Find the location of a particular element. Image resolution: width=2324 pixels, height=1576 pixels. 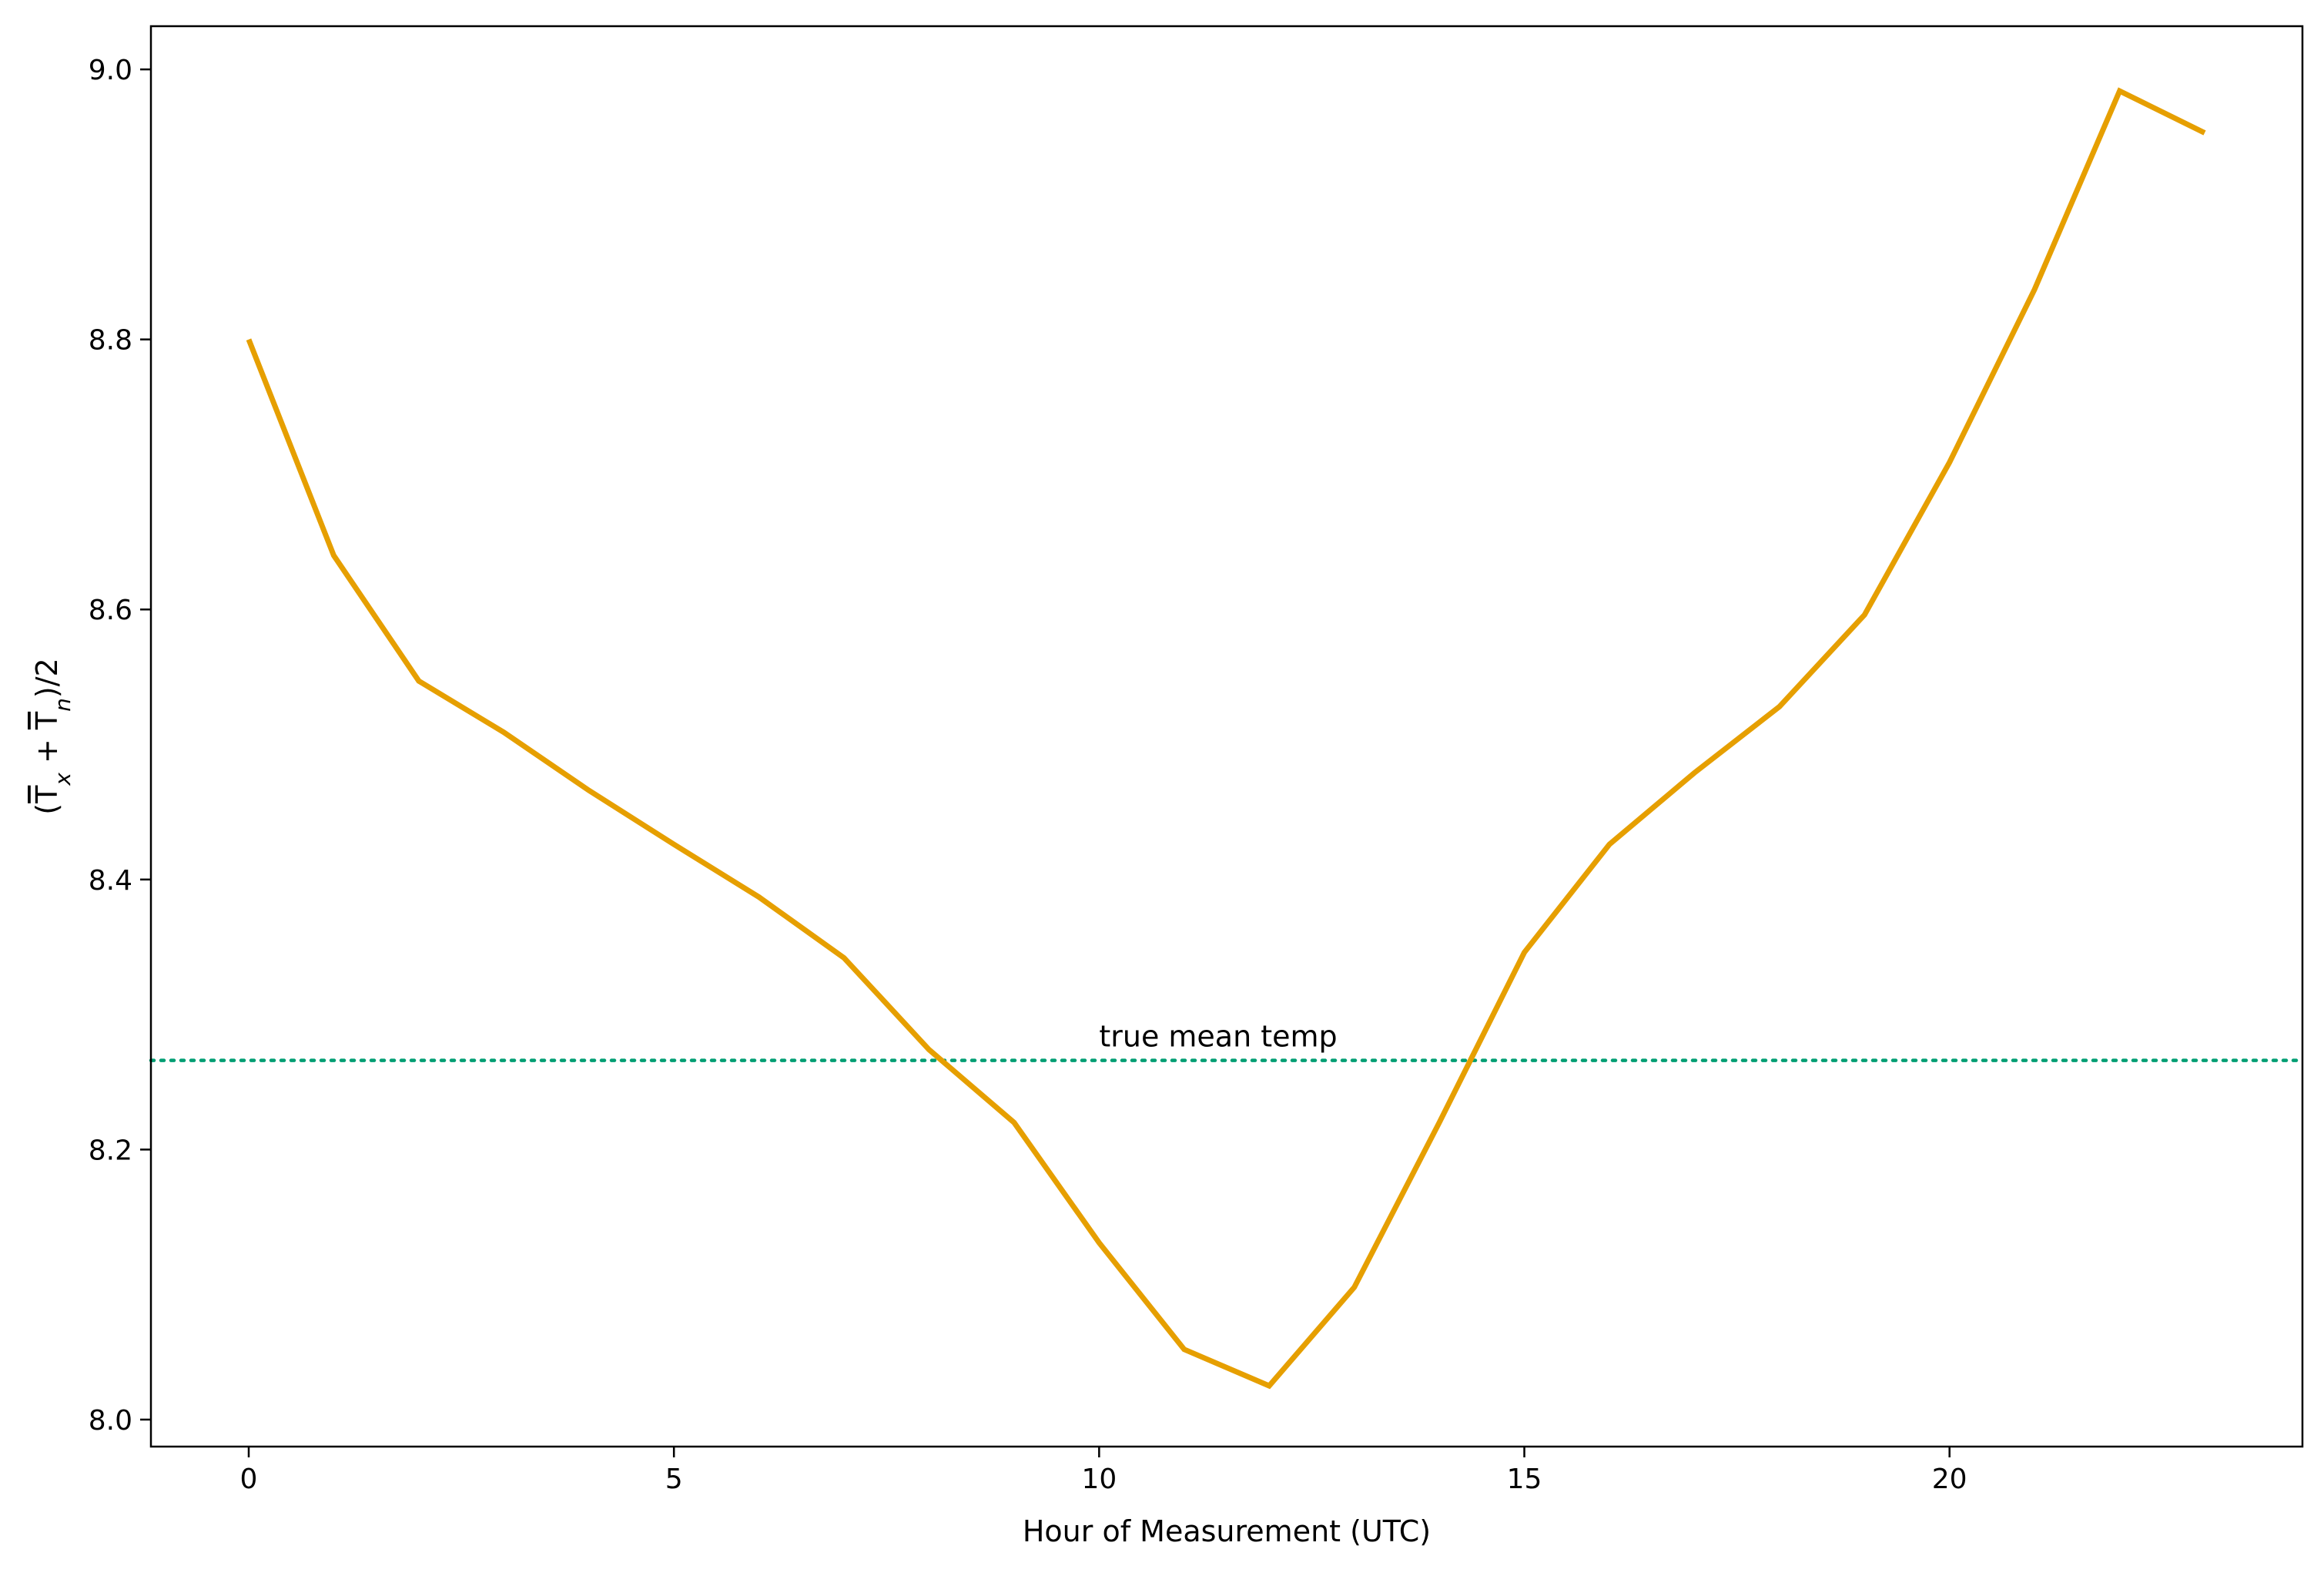

x-tick-label: 15 is located at coordinates (1524, 1480).